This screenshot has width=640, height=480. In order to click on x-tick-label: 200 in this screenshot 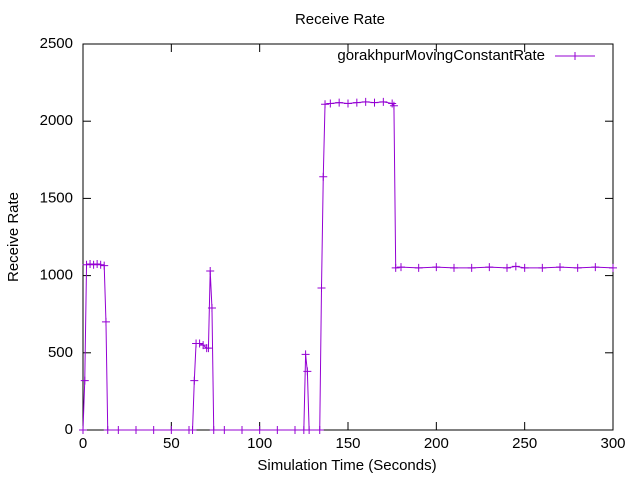, I will do `click(436, 443)`.